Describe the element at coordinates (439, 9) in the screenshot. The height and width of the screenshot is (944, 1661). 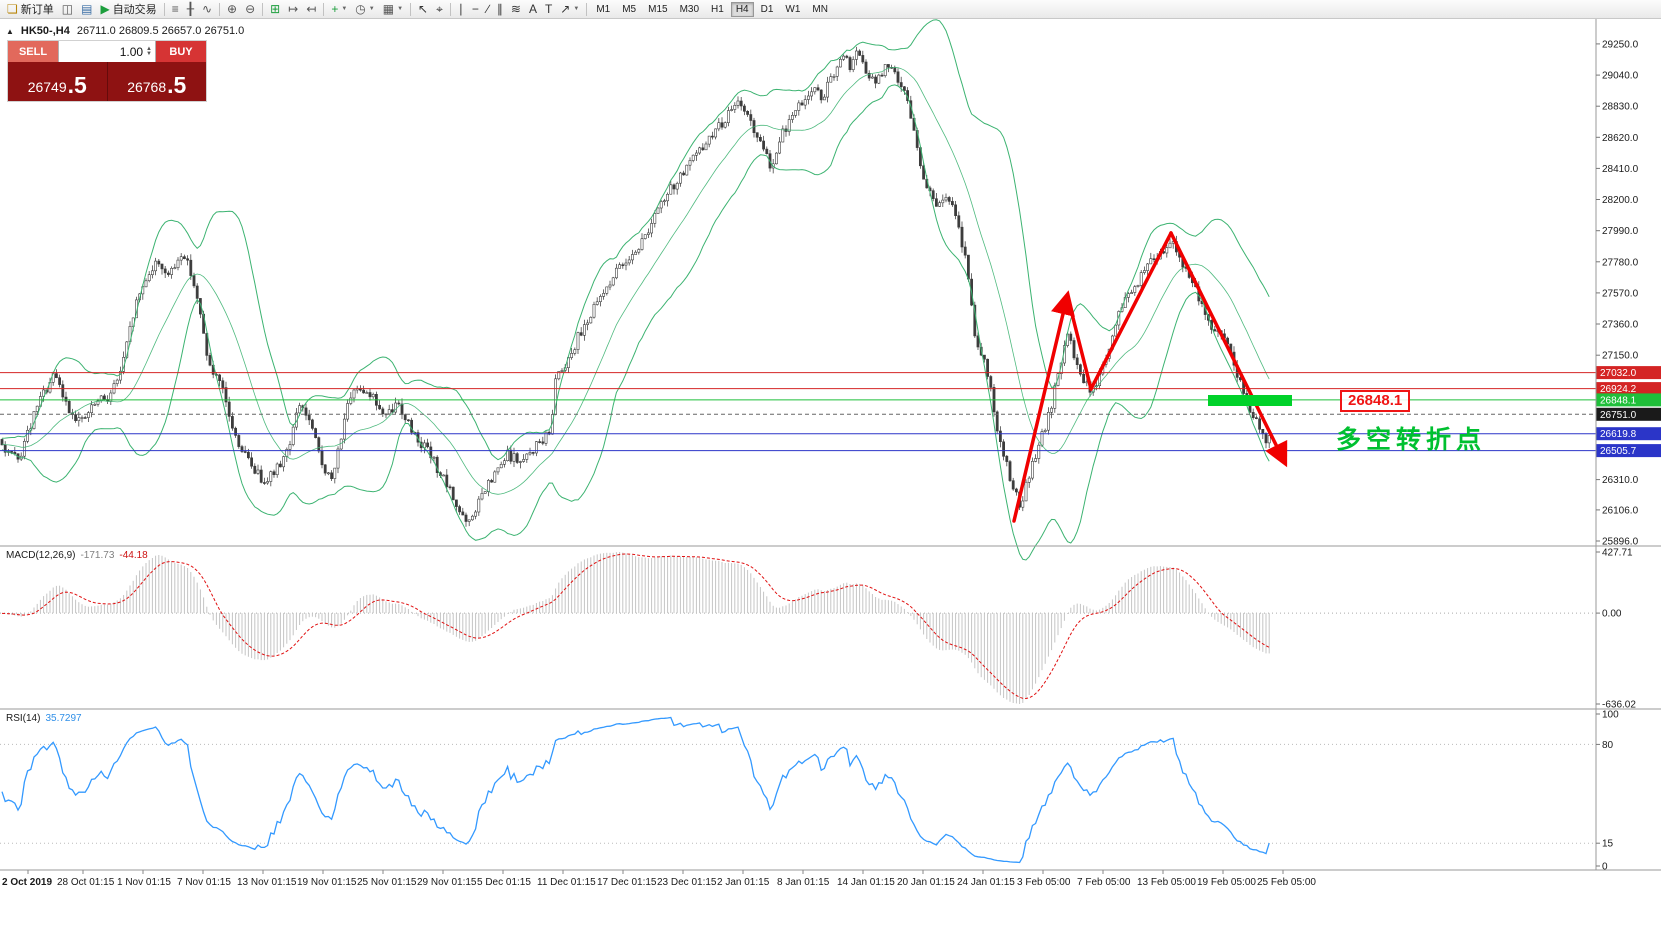
I see `crosshair-button: ⌖` at that location.